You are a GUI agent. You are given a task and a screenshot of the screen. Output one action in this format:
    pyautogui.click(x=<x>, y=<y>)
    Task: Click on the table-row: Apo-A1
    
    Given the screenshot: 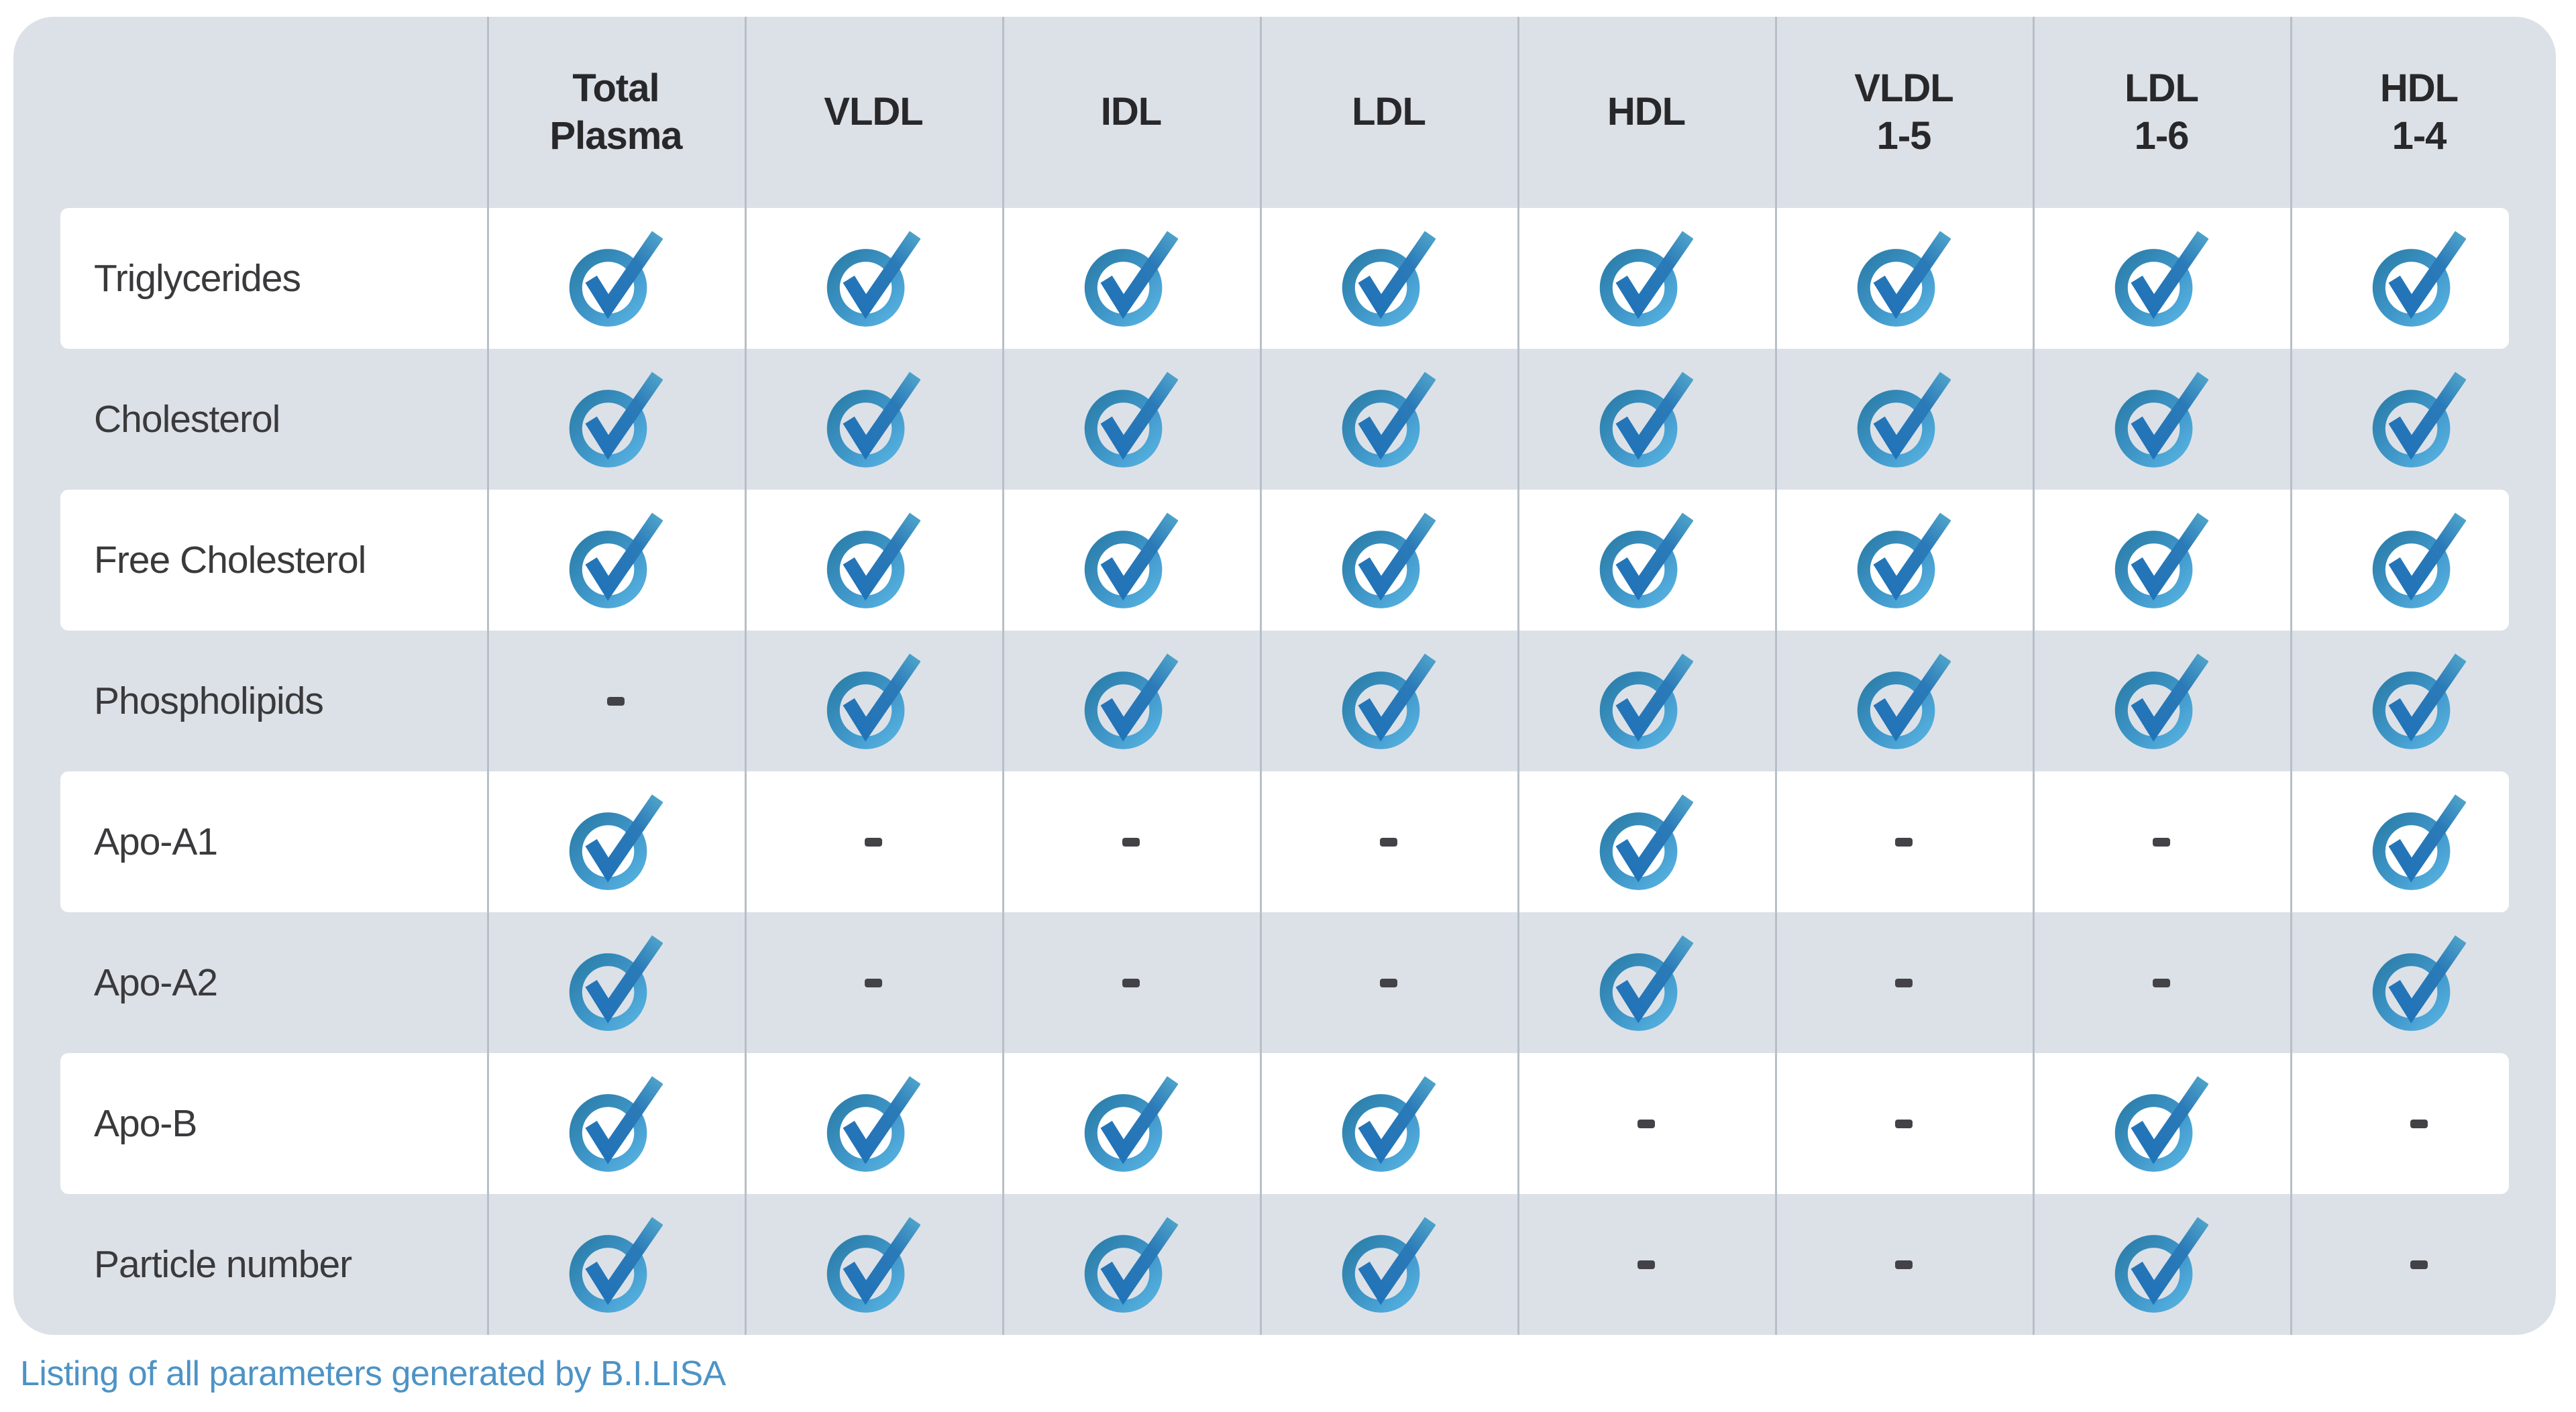 What is the action you would take?
    pyautogui.click(x=1284, y=841)
    